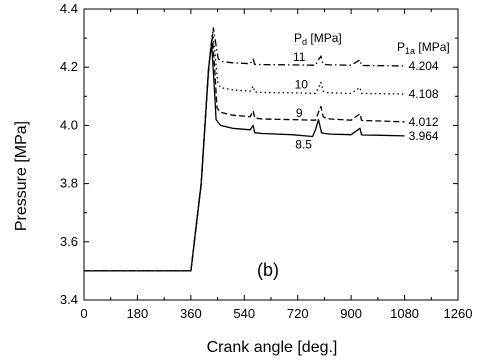 The height and width of the screenshot is (361, 487). Describe the element at coordinates (366, 100) in the screenshot. I see `series-labels: 8.5 3.964 9 4.012 10 4.108 11 4.204` at that location.